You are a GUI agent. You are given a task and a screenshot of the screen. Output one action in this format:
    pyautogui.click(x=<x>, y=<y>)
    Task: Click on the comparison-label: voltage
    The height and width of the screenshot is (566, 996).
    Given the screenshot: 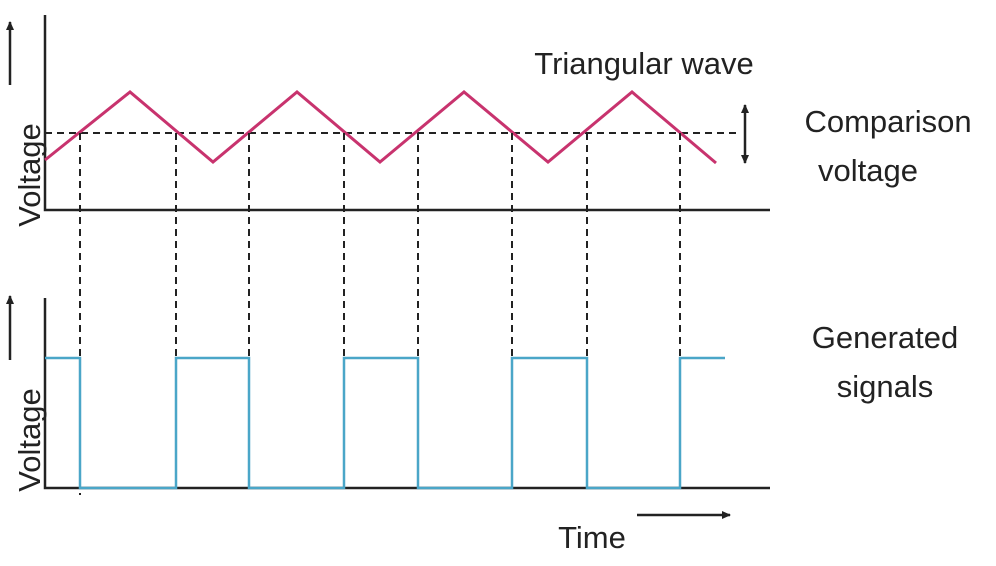 What is the action you would take?
    pyautogui.click(x=868, y=170)
    